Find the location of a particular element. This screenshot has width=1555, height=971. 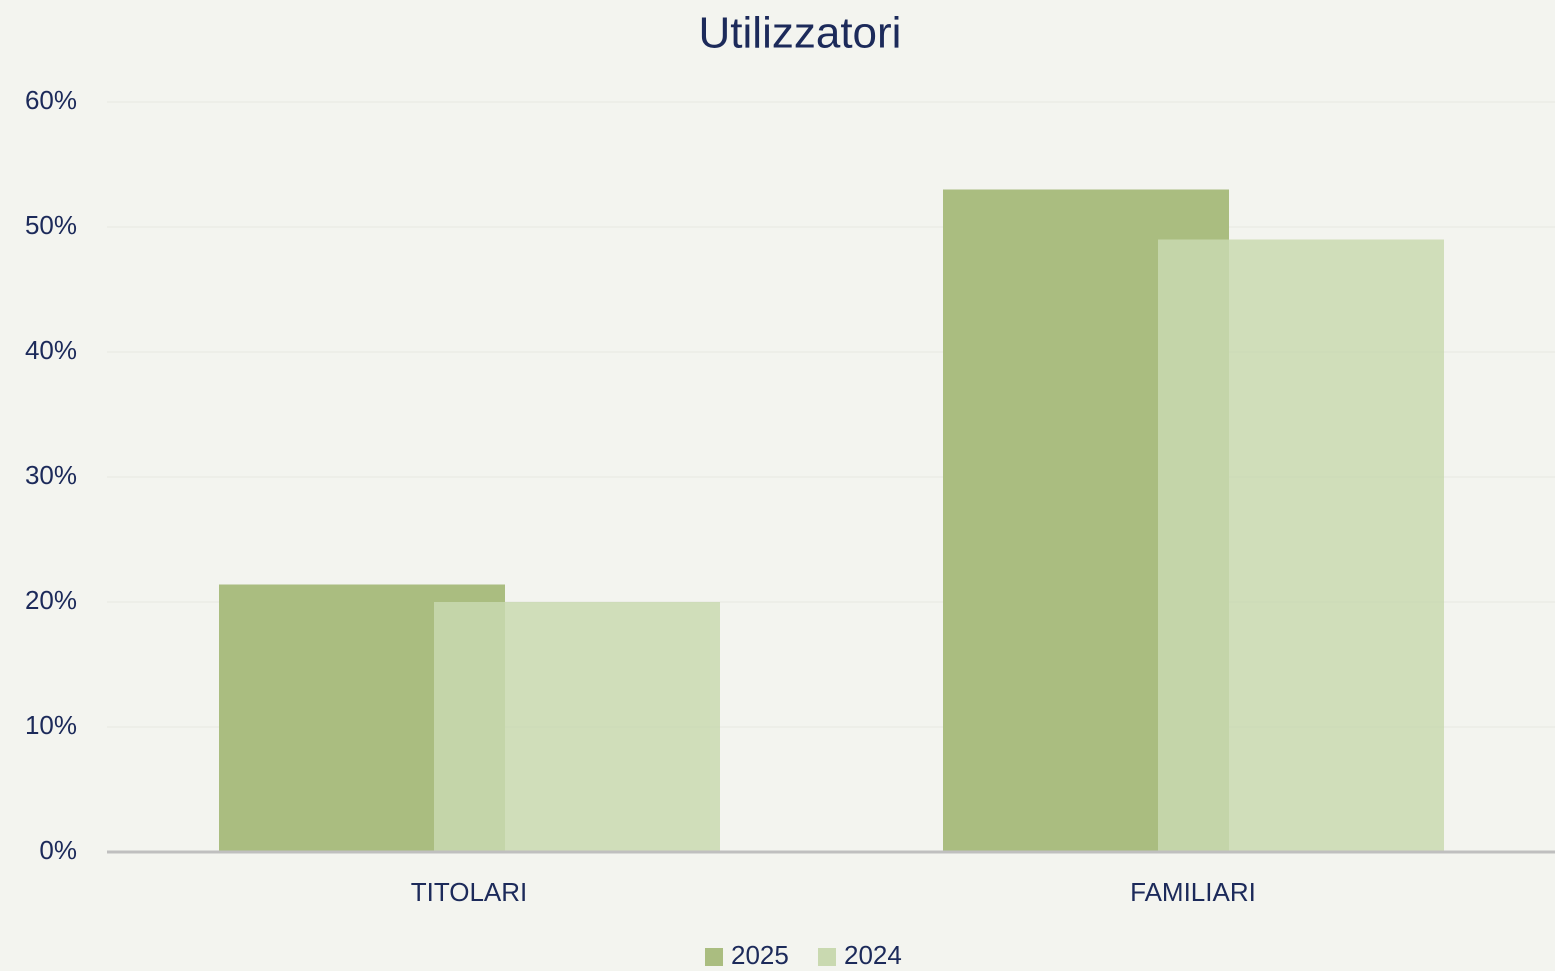

y-tick-label: 50% is located at coordinates (51, 225).